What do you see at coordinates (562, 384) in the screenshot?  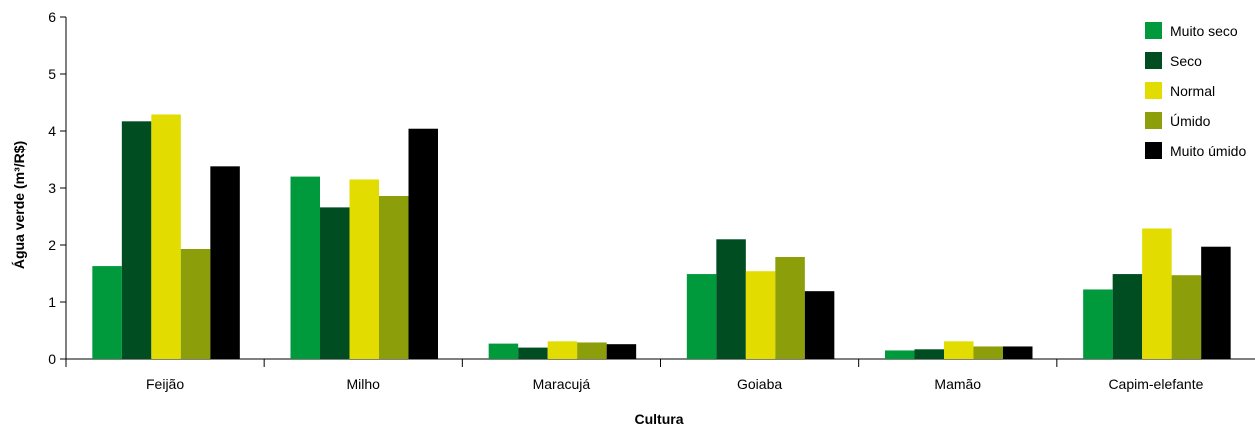 I see `x-tick-label: Maracujá` at bounding box center [562, 384].